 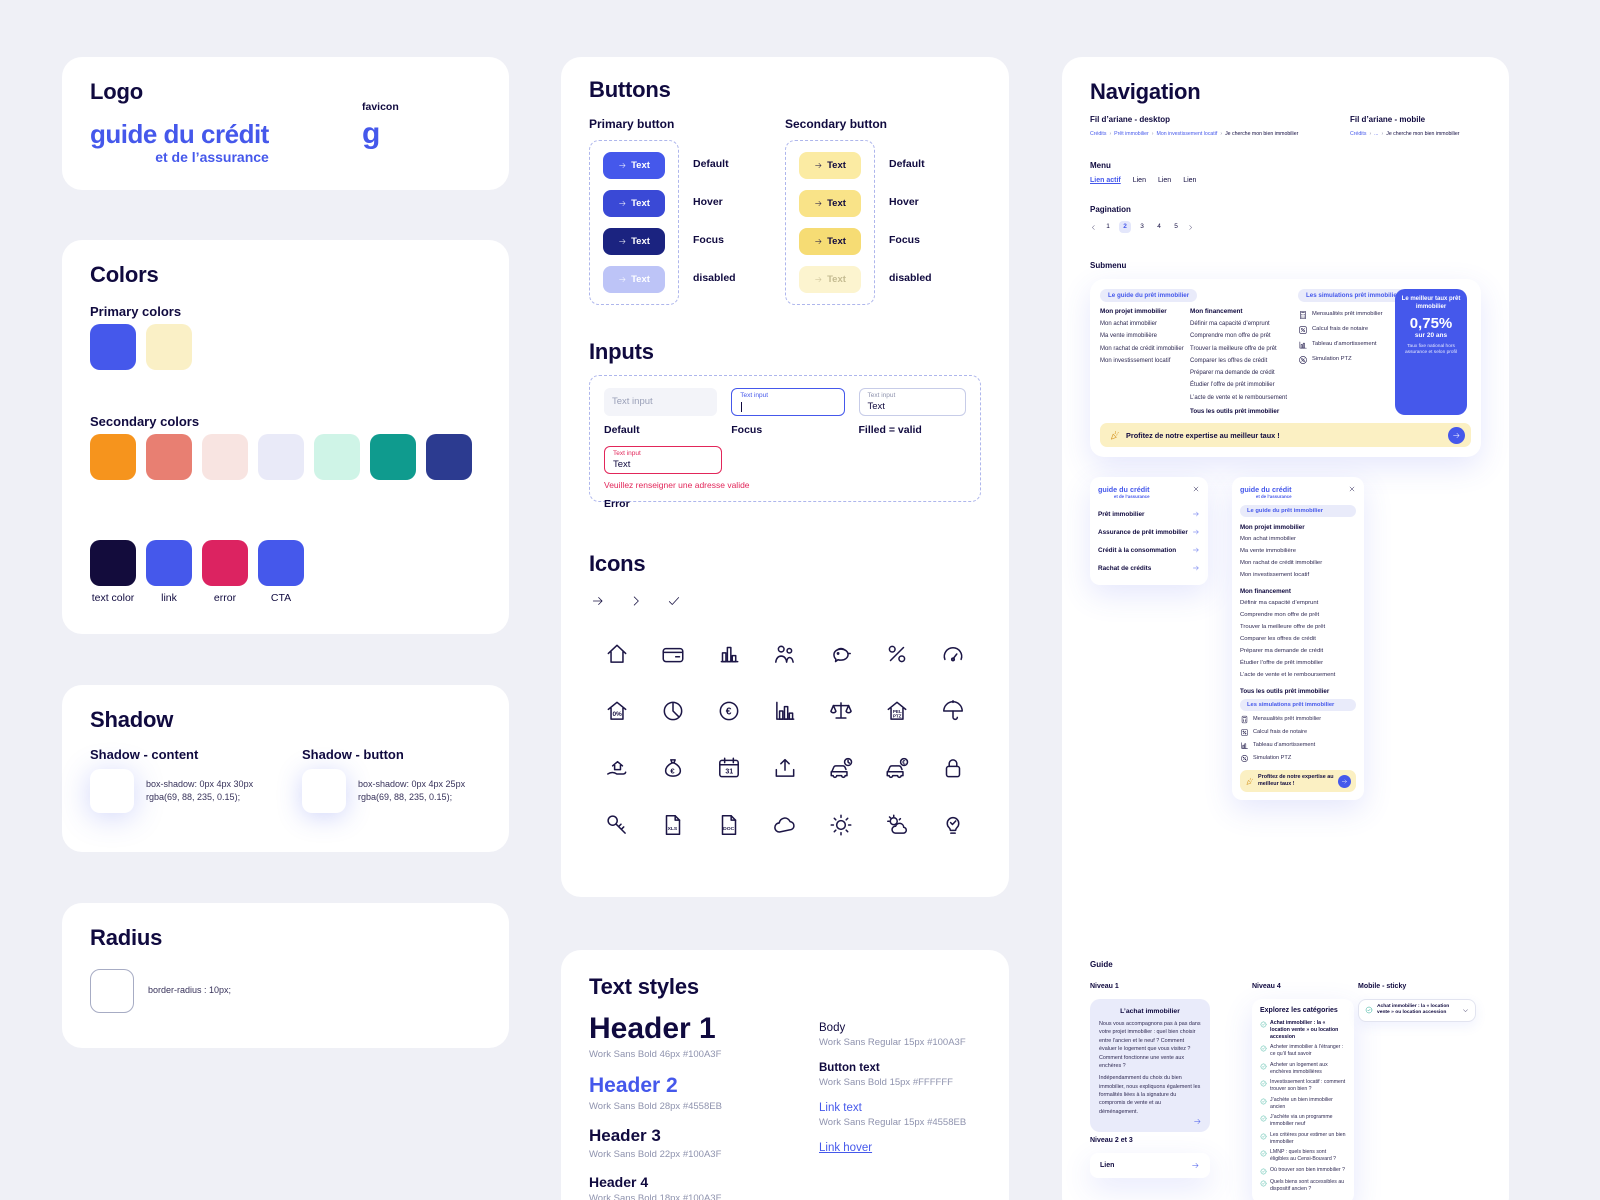 I want to click on mobile-sim-link: Calcul frais de notaire, so click(x=1298, y=732).